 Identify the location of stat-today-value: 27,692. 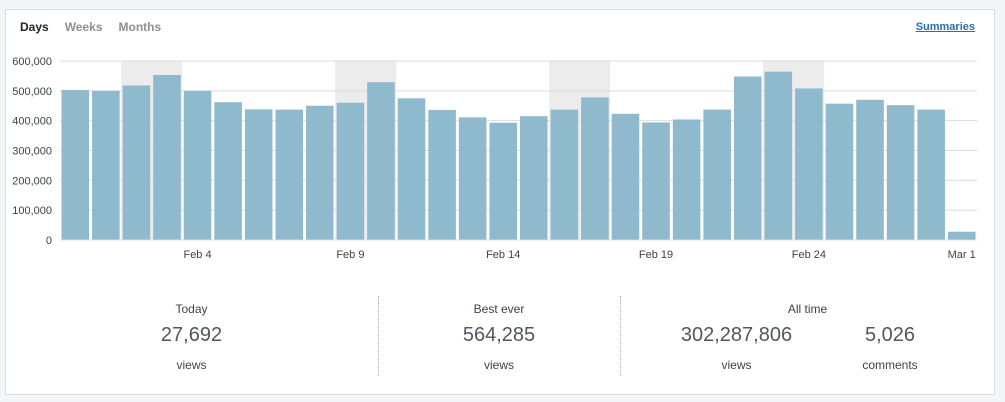
(191, 335).